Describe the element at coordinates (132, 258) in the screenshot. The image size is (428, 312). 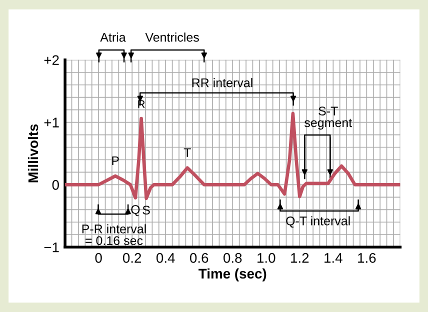
I see `x-tick-label: 0.2` at that location.